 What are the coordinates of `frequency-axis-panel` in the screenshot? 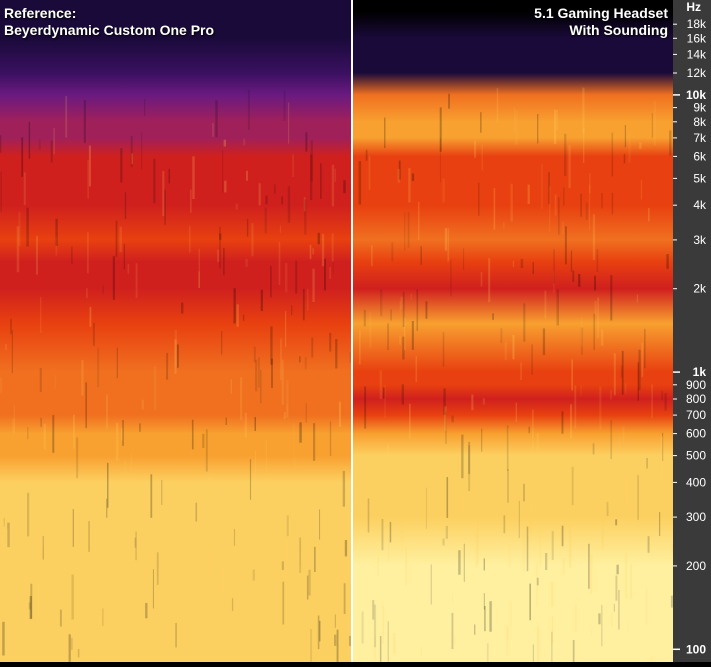 It's located at (692, 331).